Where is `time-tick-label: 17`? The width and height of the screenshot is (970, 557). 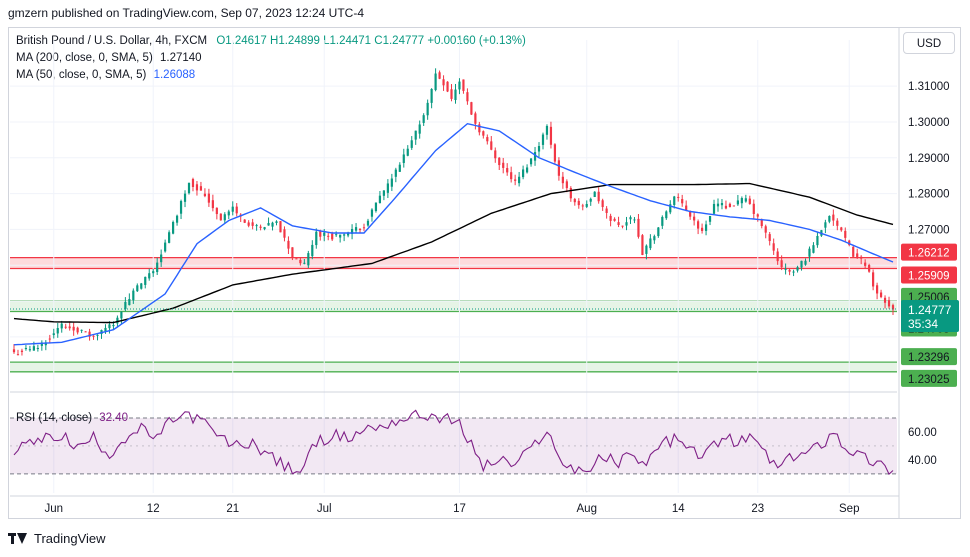 time-tick-label: 17 is located at coordinates (459, 509).